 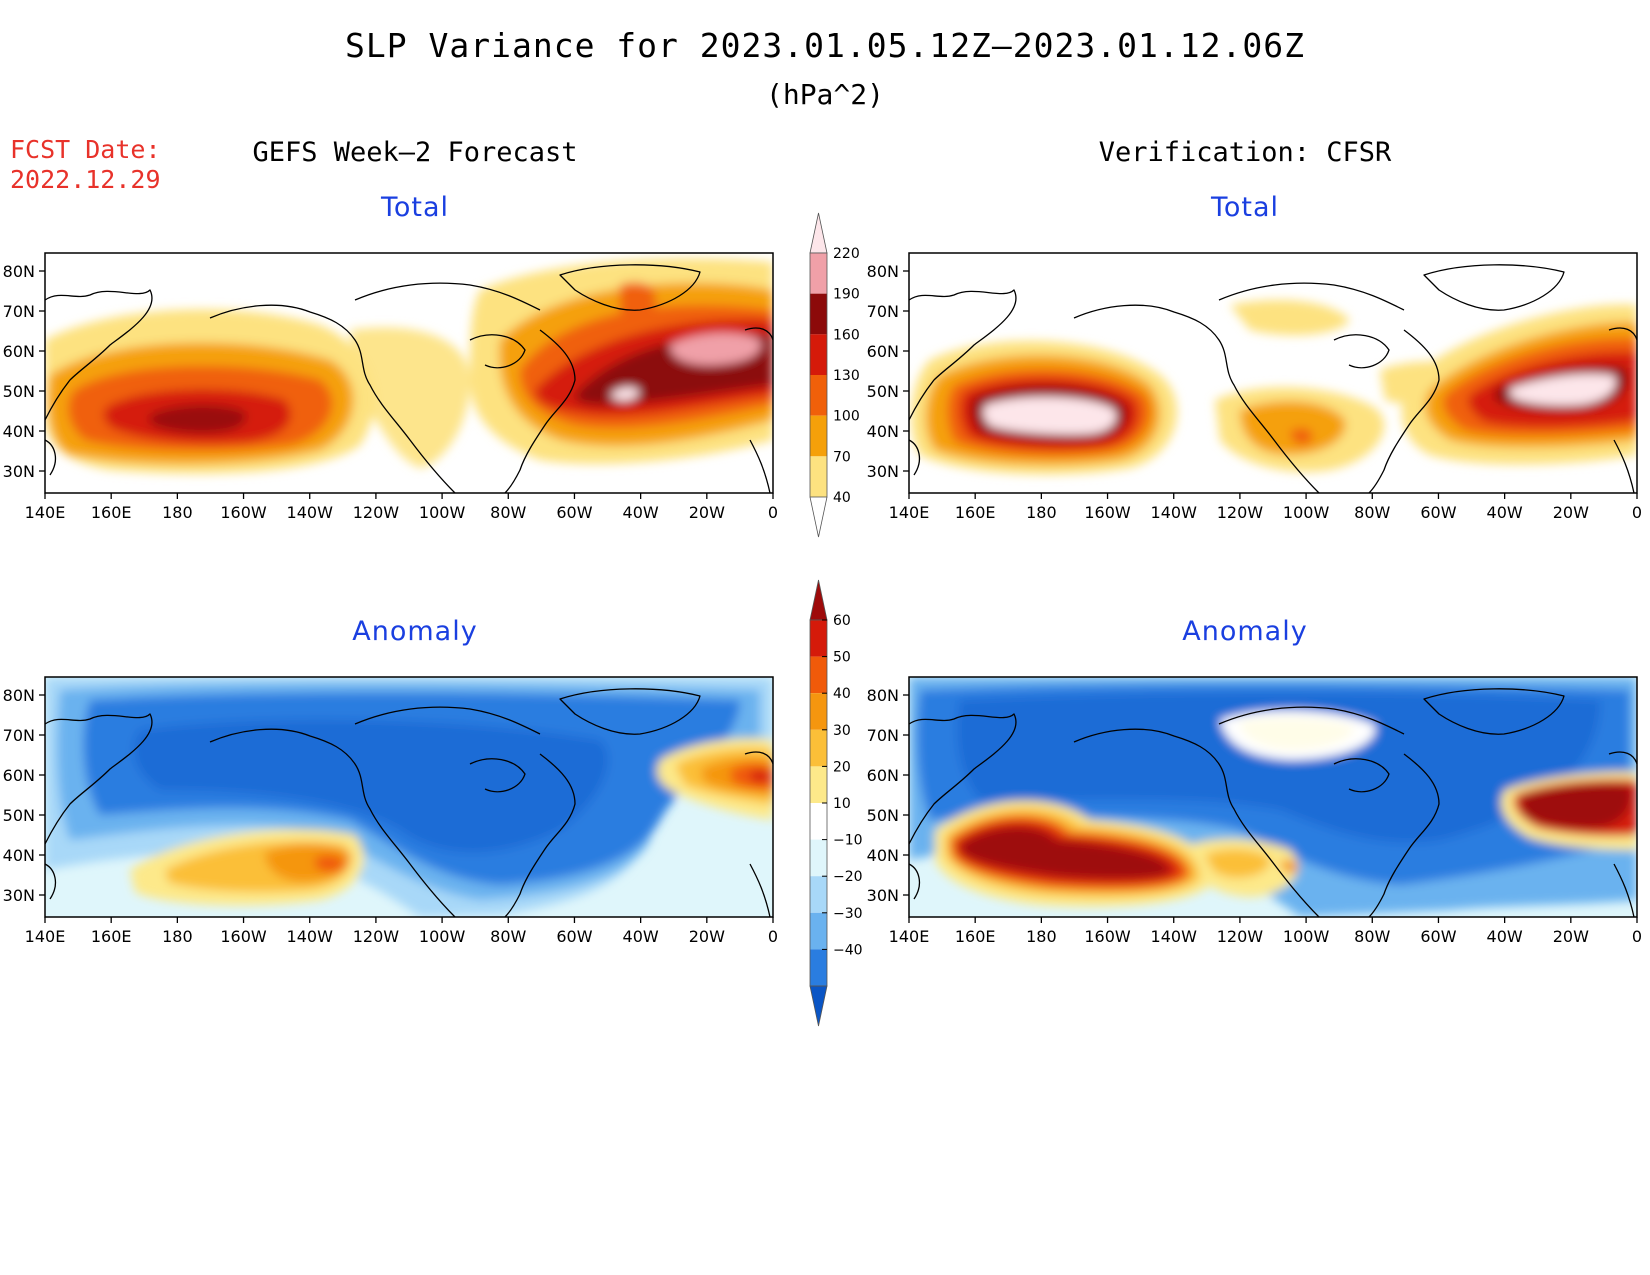 I want to click on colorbar-label: −30, so click(x=848, y=914).